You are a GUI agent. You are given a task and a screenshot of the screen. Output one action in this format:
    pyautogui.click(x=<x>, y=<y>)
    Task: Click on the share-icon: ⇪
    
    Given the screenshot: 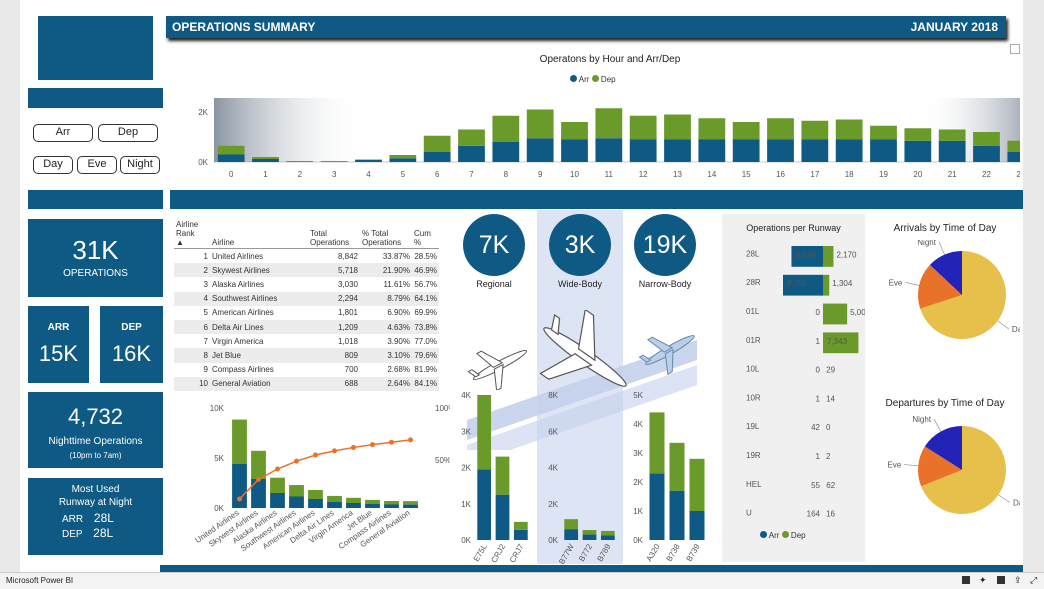 What is the action you would take?
    pyautogui.click(x=1018, y=580)
    